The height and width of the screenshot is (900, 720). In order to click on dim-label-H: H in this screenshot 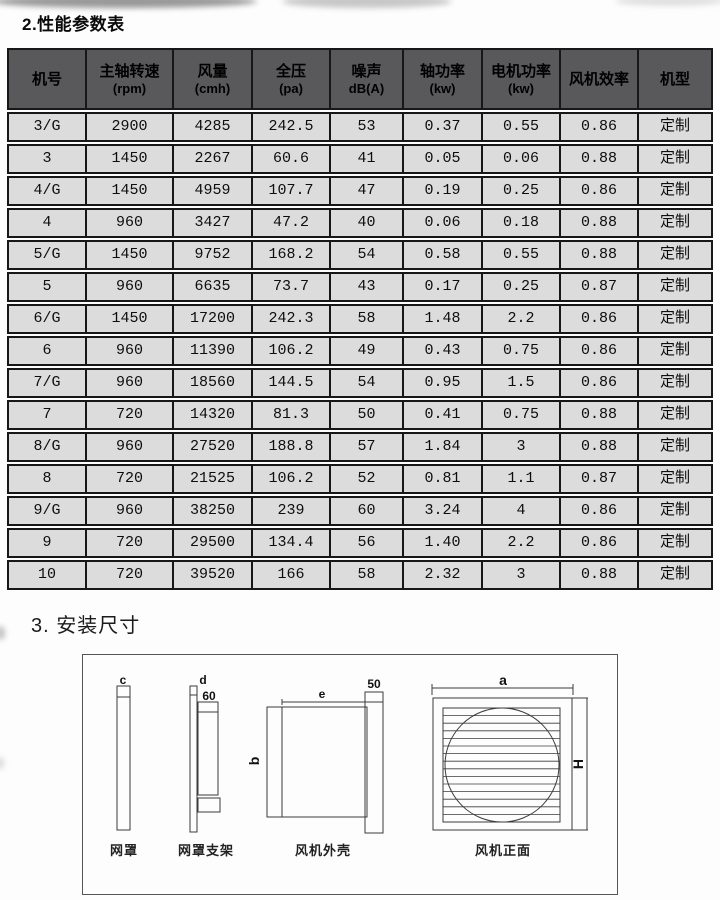, I will do `click(578, 764)`.